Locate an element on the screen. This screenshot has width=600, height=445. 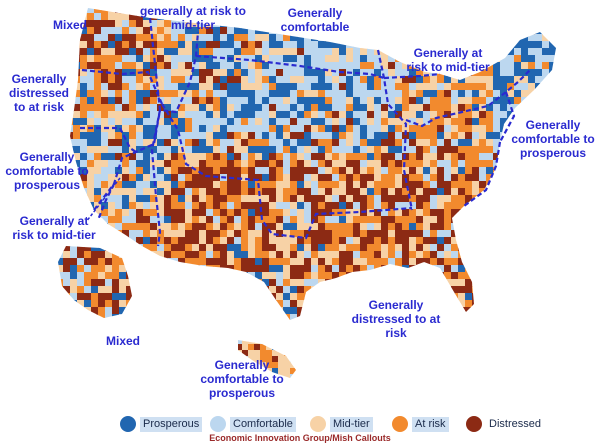
legend-label-at-risk: At risk is located at coordinates (430, 424).